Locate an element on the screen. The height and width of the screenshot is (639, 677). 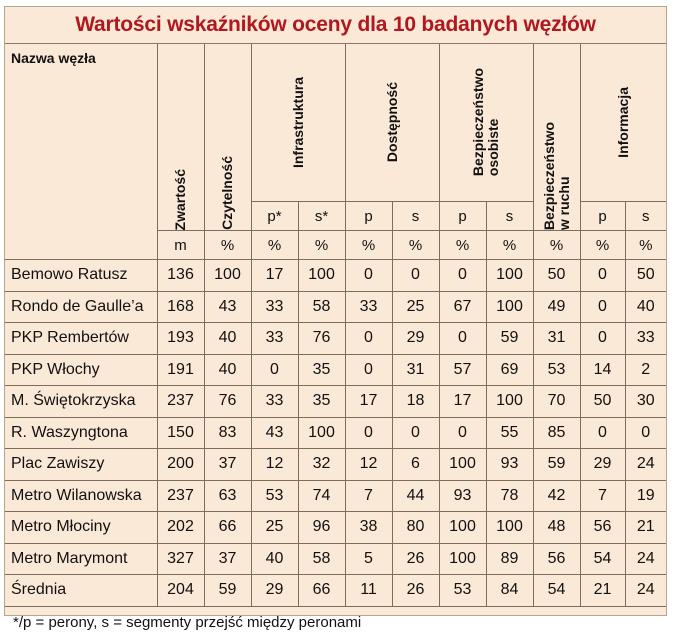
table-cell: 150 is located at coordinates (180, 432).